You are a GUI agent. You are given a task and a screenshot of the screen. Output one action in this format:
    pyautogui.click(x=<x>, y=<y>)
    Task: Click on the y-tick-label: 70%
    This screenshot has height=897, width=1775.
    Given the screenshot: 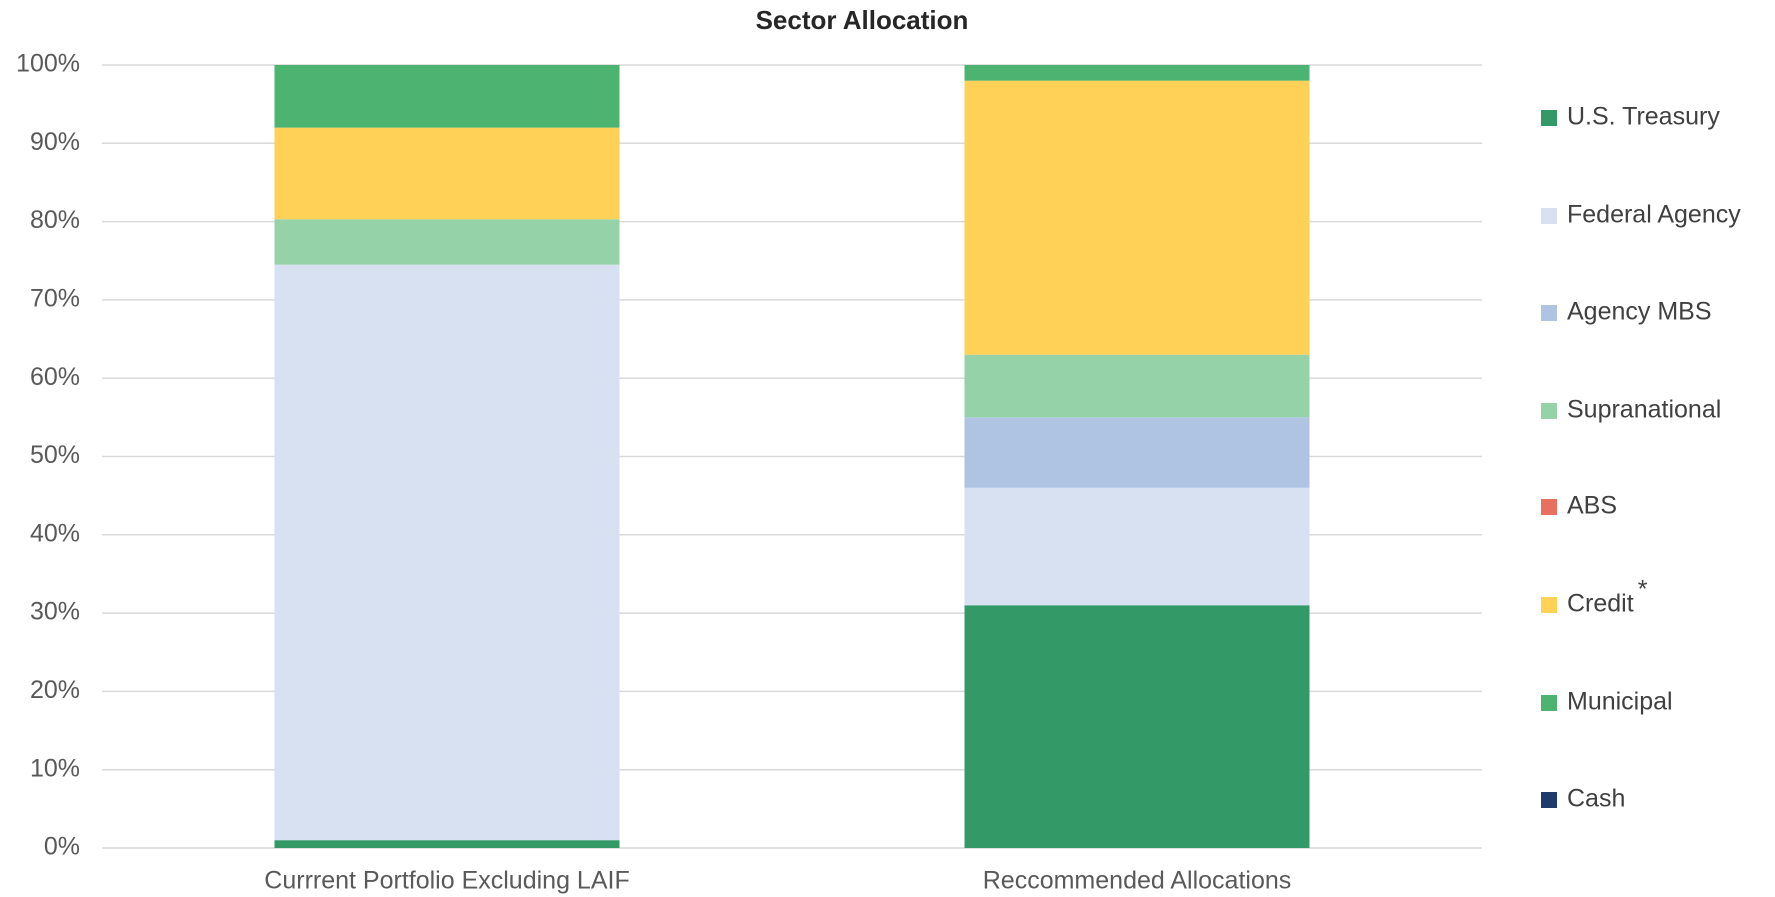 What is the action you would take?
    pyautogui.click(x=55, y=299)
    